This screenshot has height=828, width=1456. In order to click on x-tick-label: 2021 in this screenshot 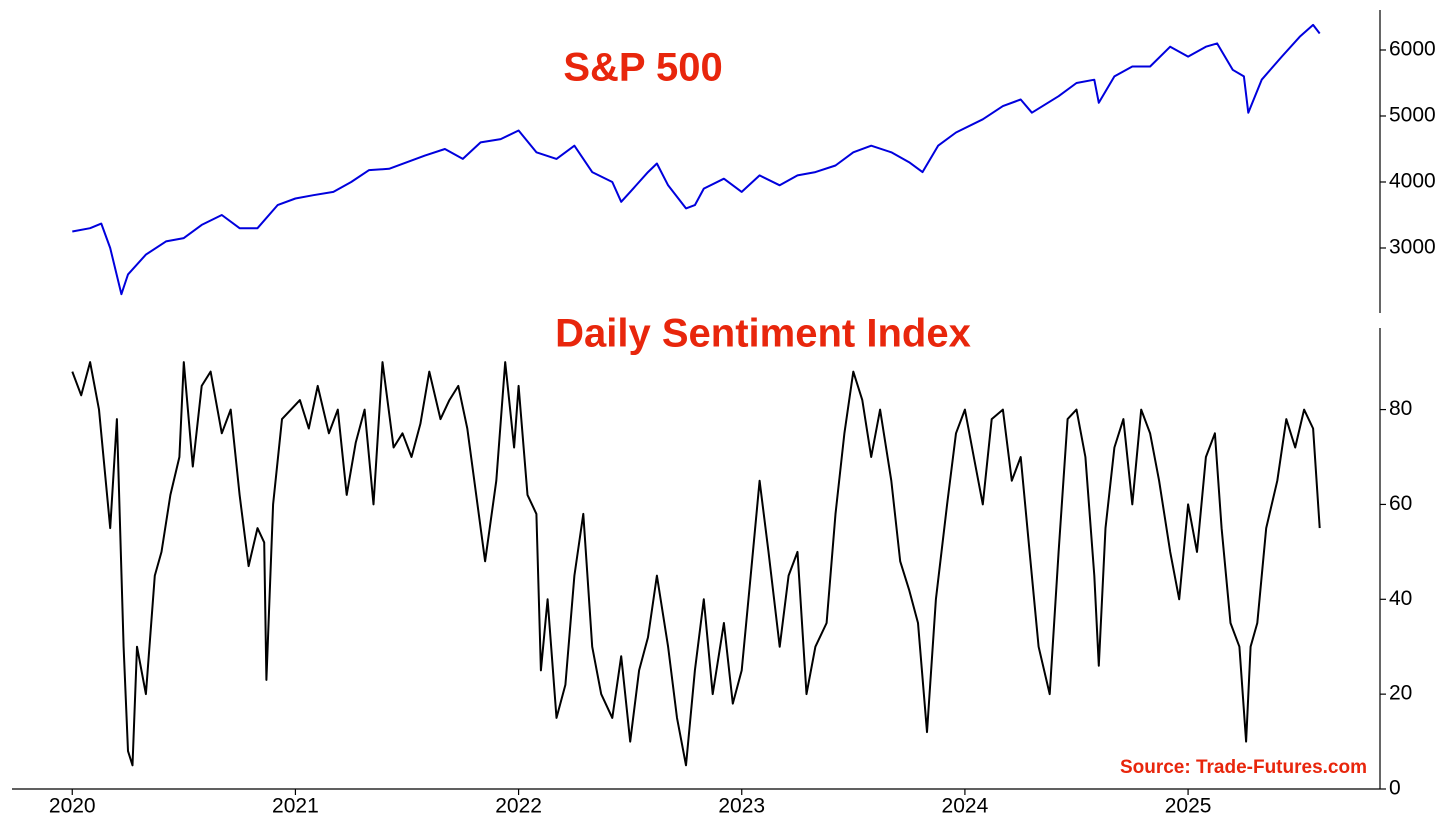, I will do `click(295, 806)`.